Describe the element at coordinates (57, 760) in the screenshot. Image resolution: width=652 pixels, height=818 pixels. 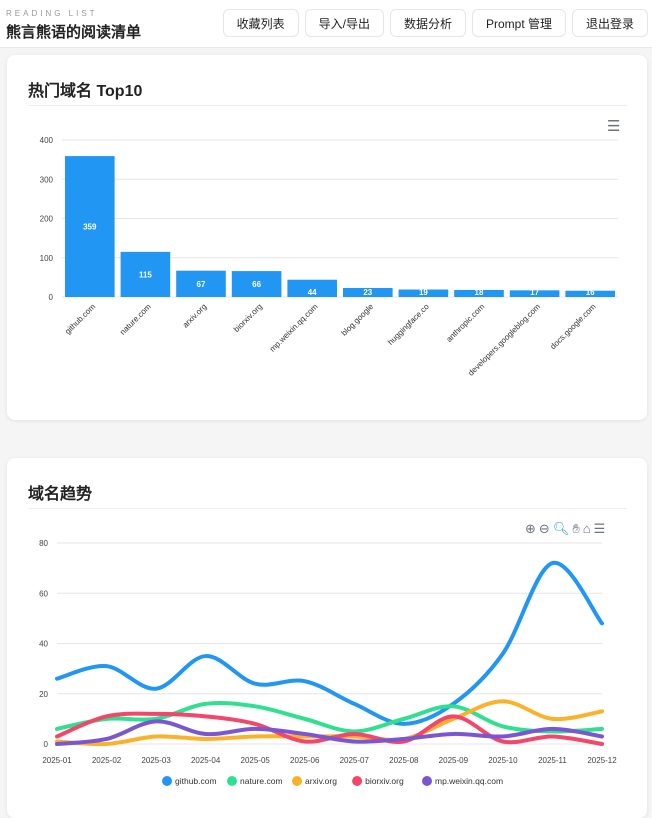
I see `x-tick-label: 2025-01` at that location.